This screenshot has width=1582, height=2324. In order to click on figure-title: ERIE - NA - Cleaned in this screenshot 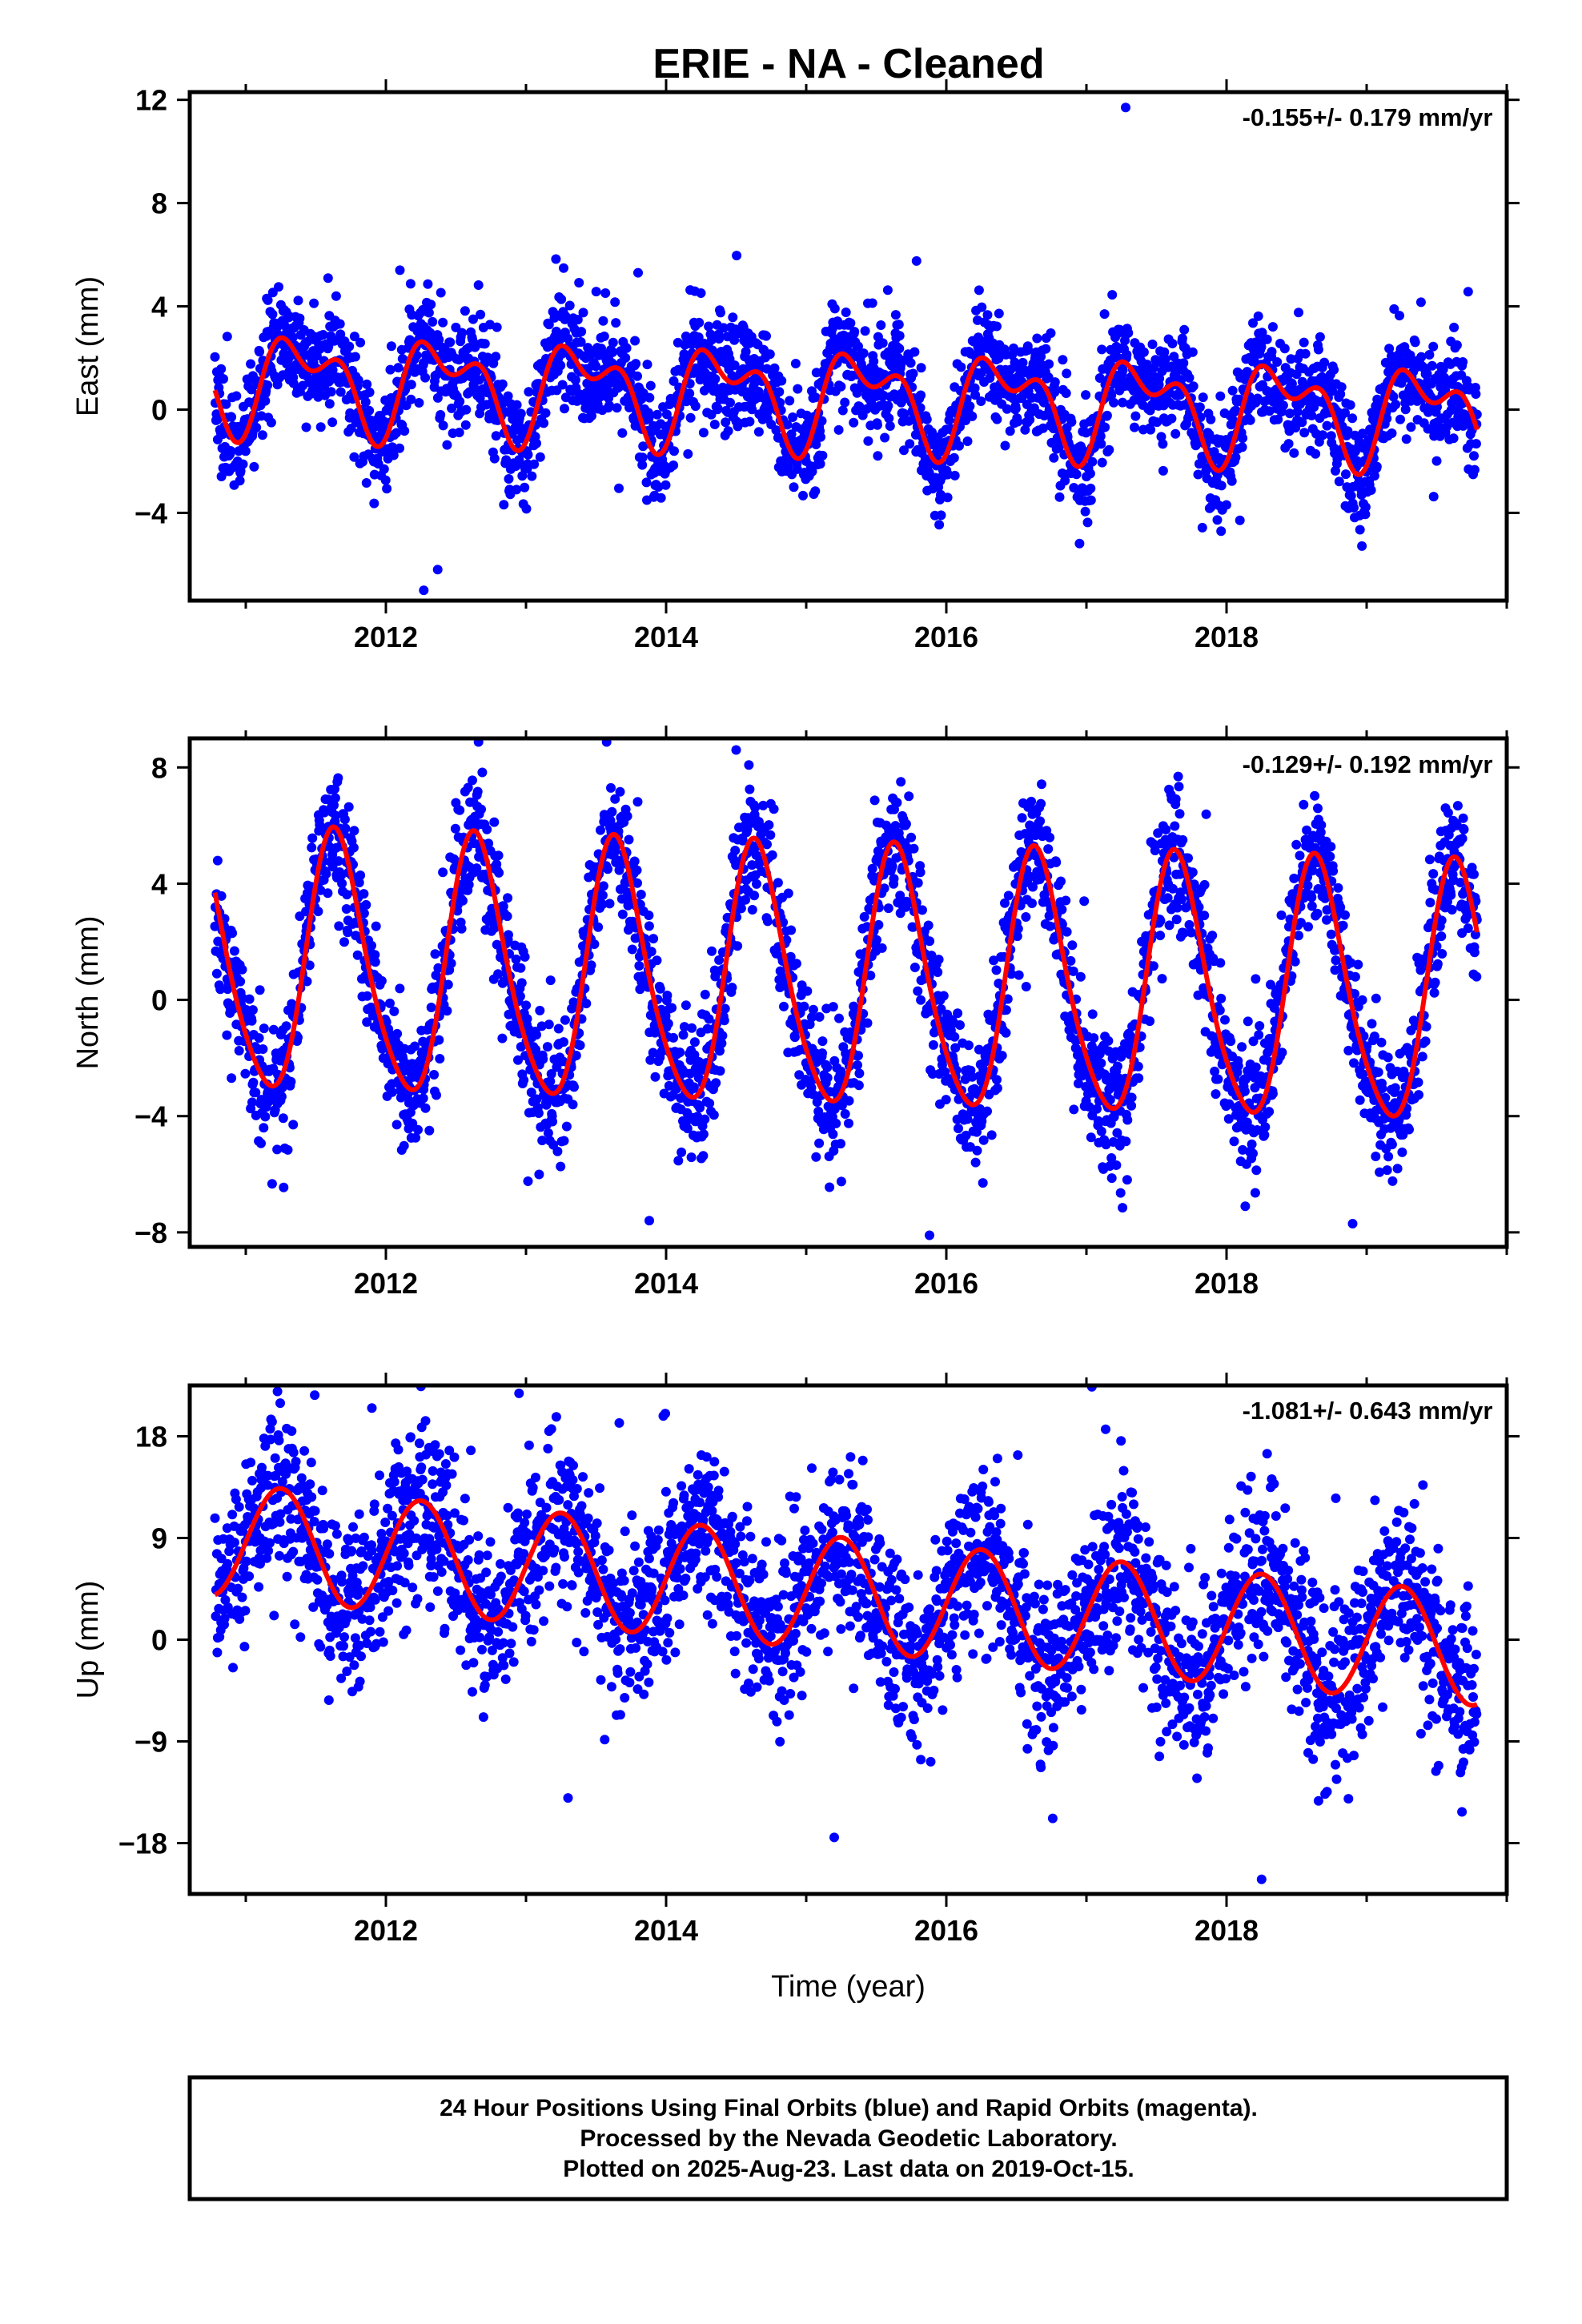, I will do `click(848, 64)`.